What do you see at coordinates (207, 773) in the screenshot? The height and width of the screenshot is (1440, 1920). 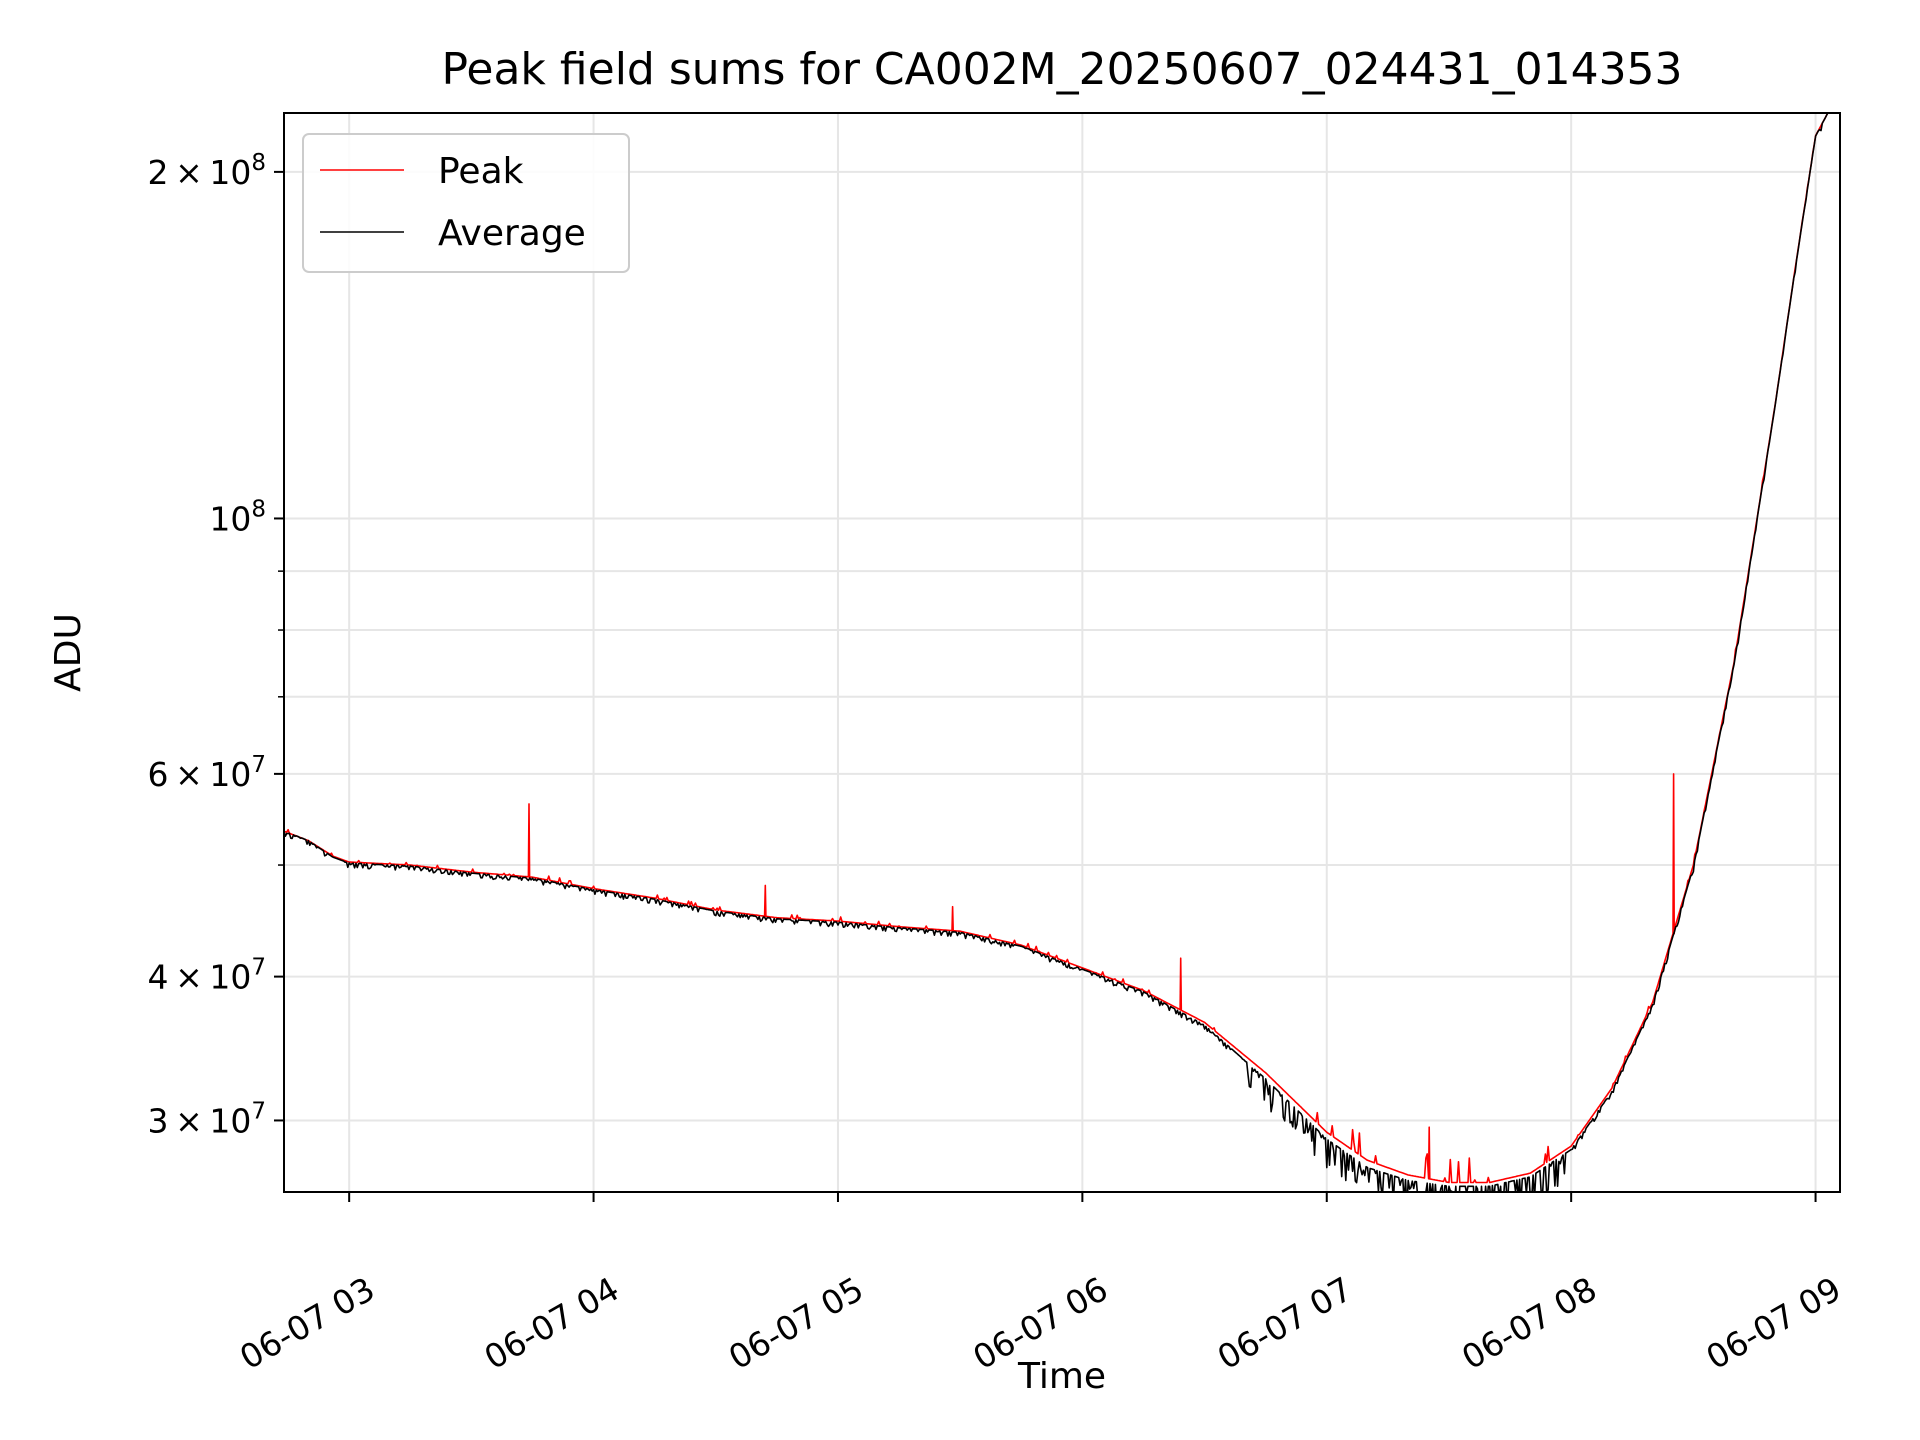 I see `y-tick-label: 6 × 107` at bounding box center [207, 773].